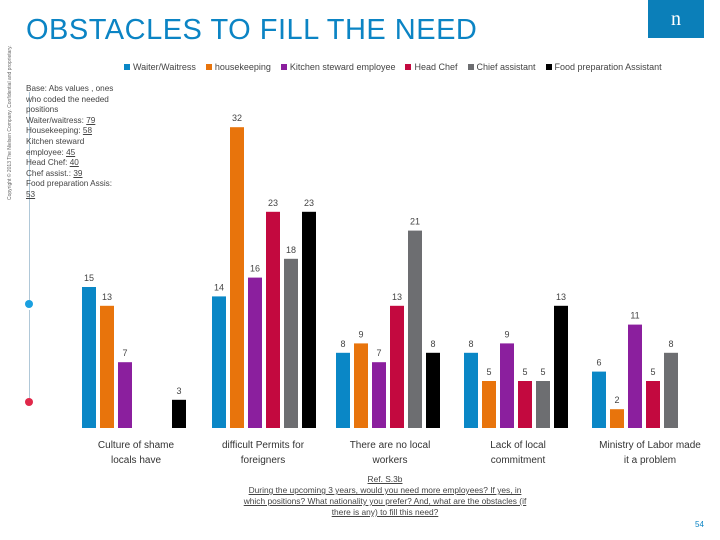 This screenshot has width=720, height=540. I want to click on bar-value-label: 3, so click(178, 391).